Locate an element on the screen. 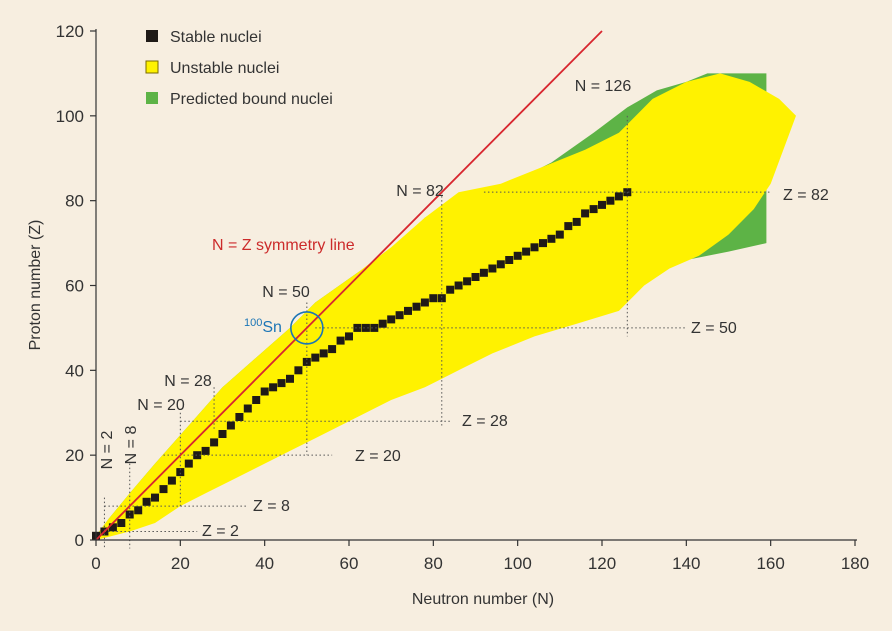 The height and width of the screenshot is (631, 892). legend-label-predicted: Predicted bound nuclei is located at coordinates (251, 99).